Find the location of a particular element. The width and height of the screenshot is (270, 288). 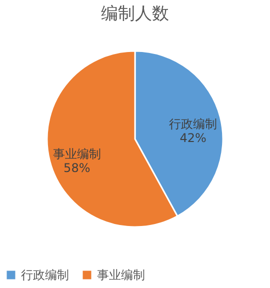

slice-label: 行政编制 is located at coordinates (193, 124).